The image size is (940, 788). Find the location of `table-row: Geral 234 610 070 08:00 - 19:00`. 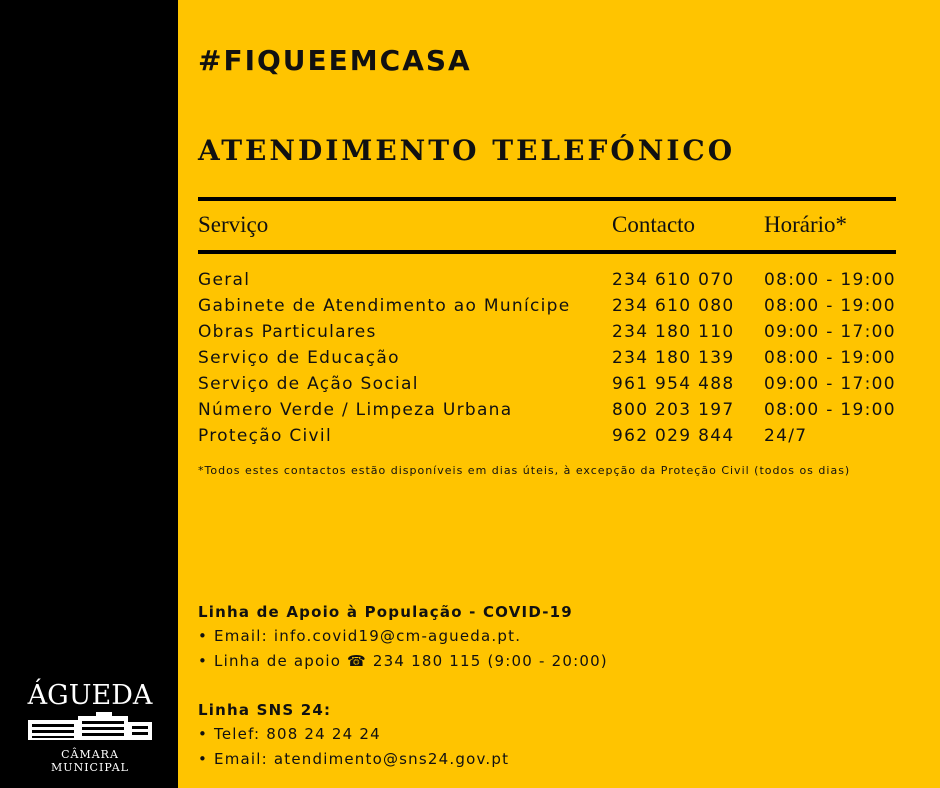

table-row: Geral 234 610 070 08:00 - 19:00 is located at coordinates (553, 283).